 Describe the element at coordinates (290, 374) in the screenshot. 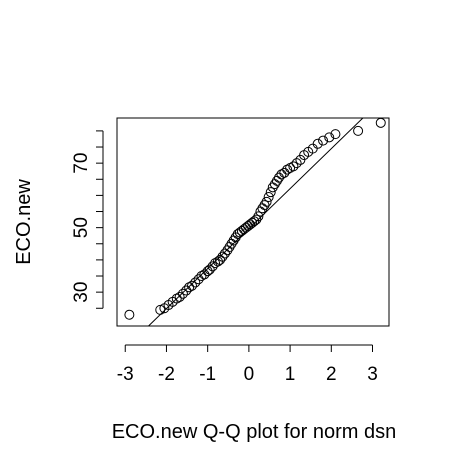

I see `x-tick-label: 1` at that location.